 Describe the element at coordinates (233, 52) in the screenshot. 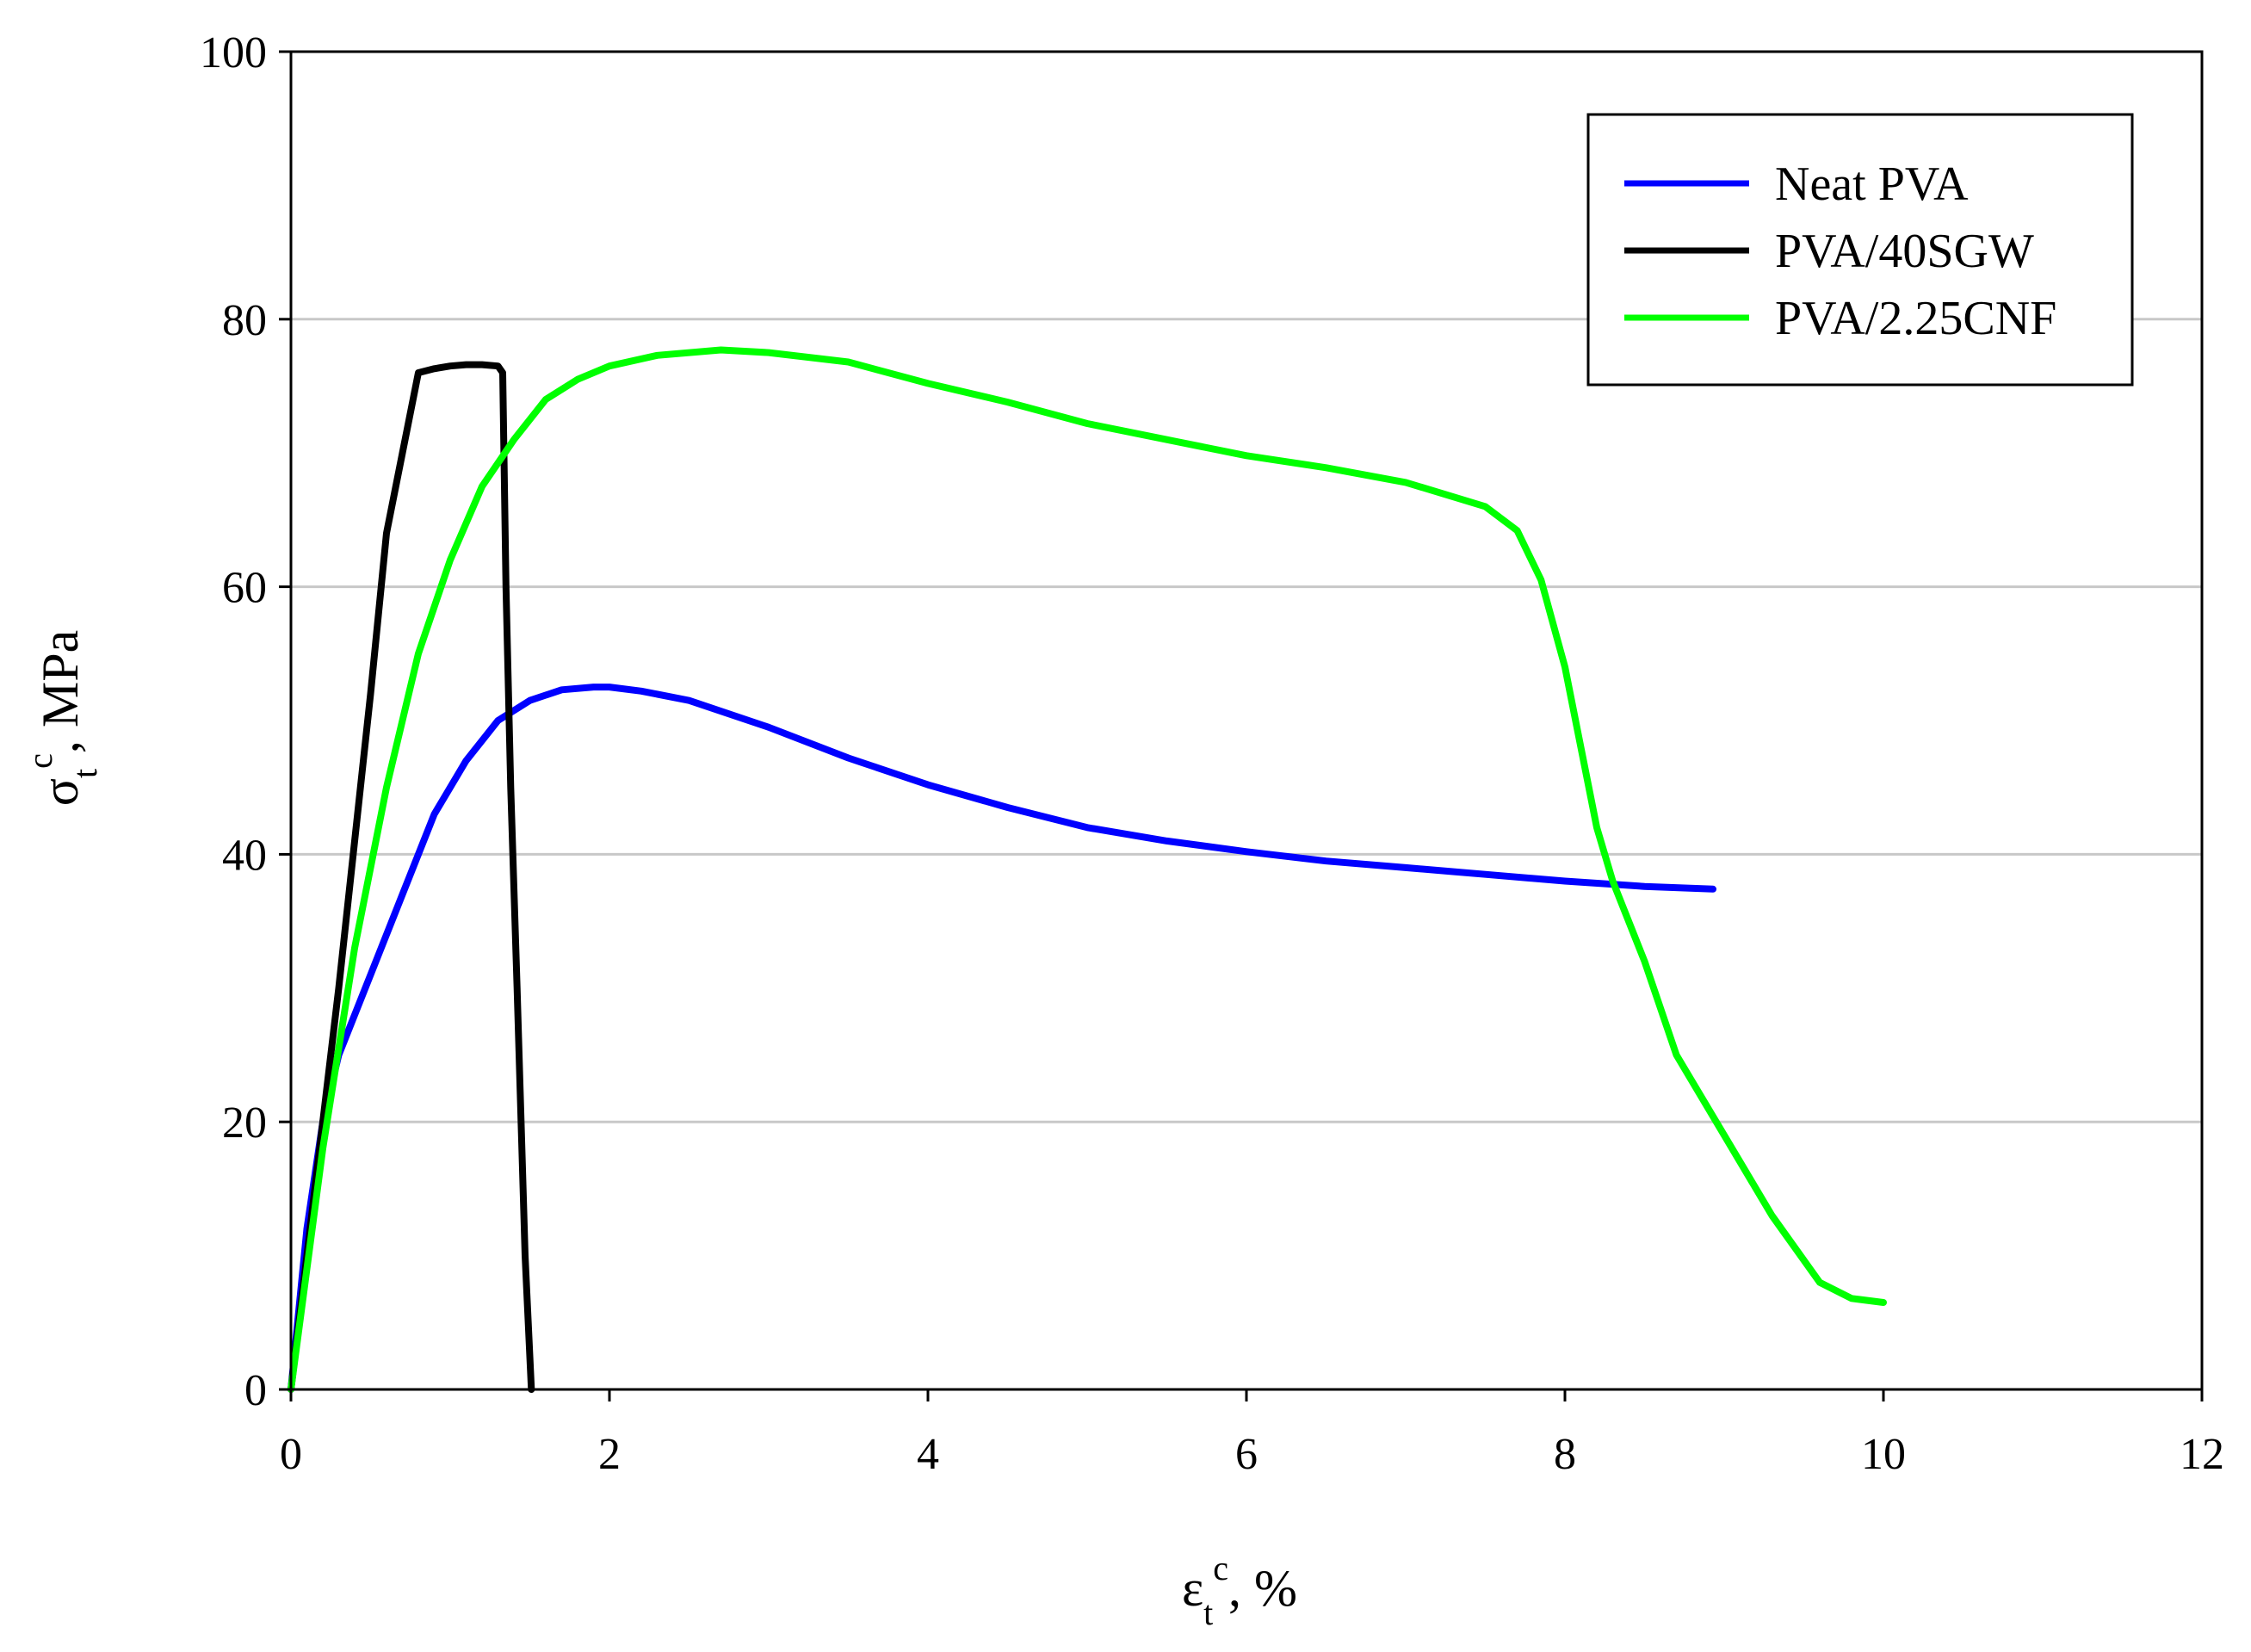

I see `y-tick-label: 100` at that location.